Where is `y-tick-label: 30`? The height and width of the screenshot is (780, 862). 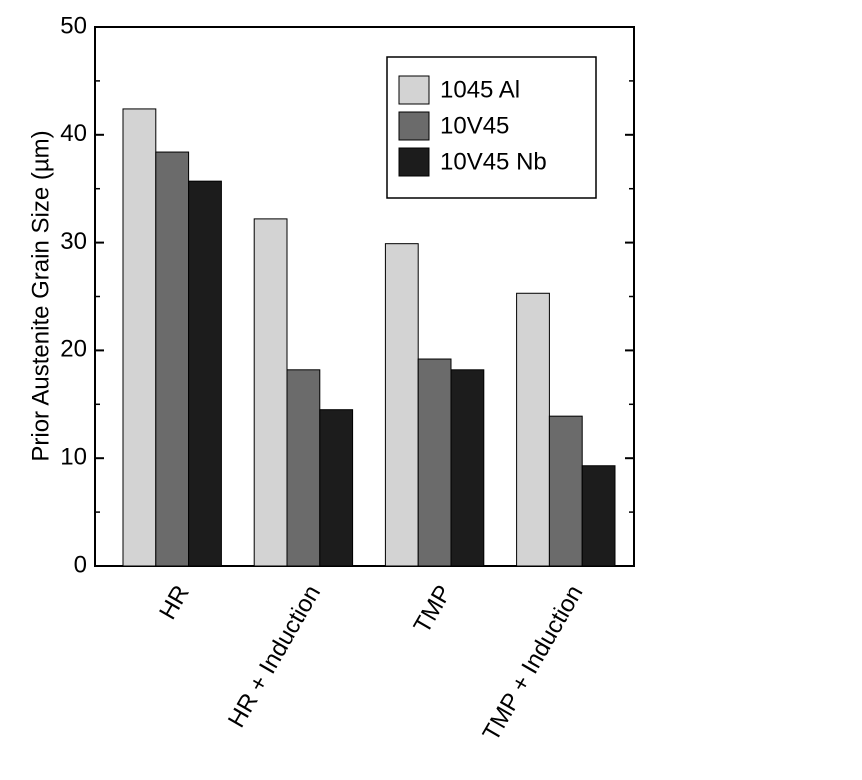
y-tick-label: 30 is located at coordinates (73, 241).